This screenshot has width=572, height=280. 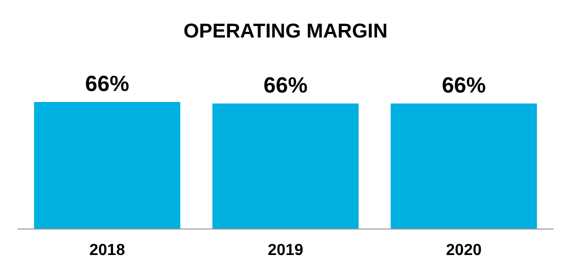 What do you see at coordinates (286, 250) in the screenshot?
I see `x-tick-label: 2019` at bounding box center [286, 250].